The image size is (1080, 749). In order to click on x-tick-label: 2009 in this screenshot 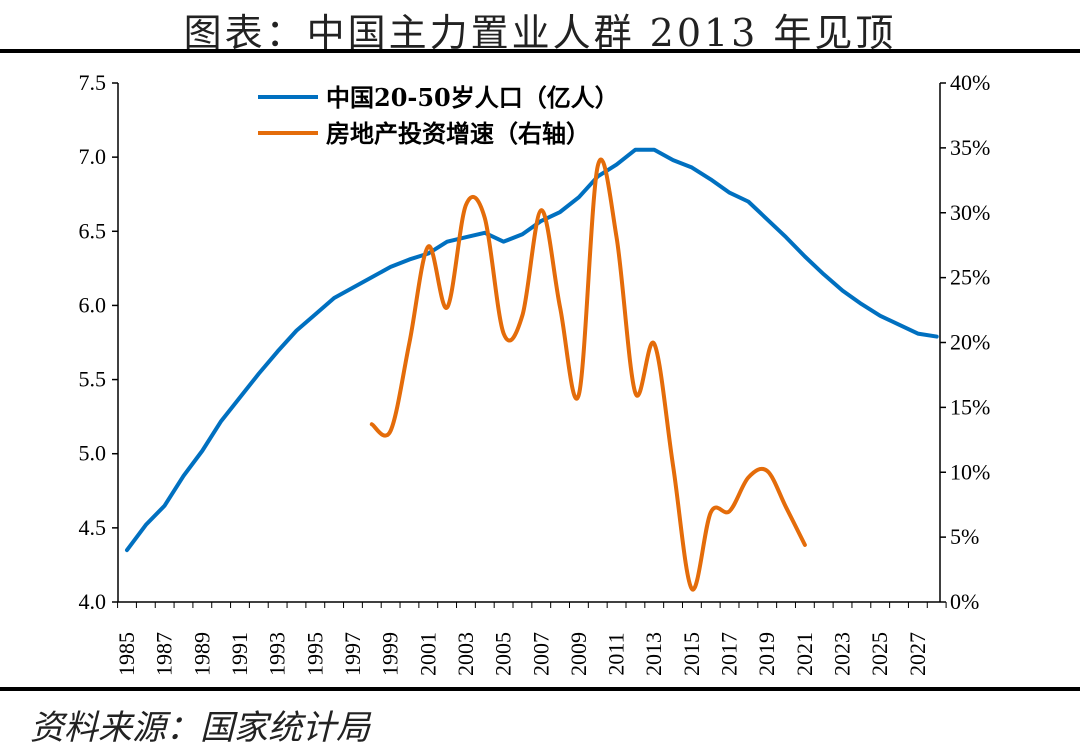, I will do `click(578, 654)`.